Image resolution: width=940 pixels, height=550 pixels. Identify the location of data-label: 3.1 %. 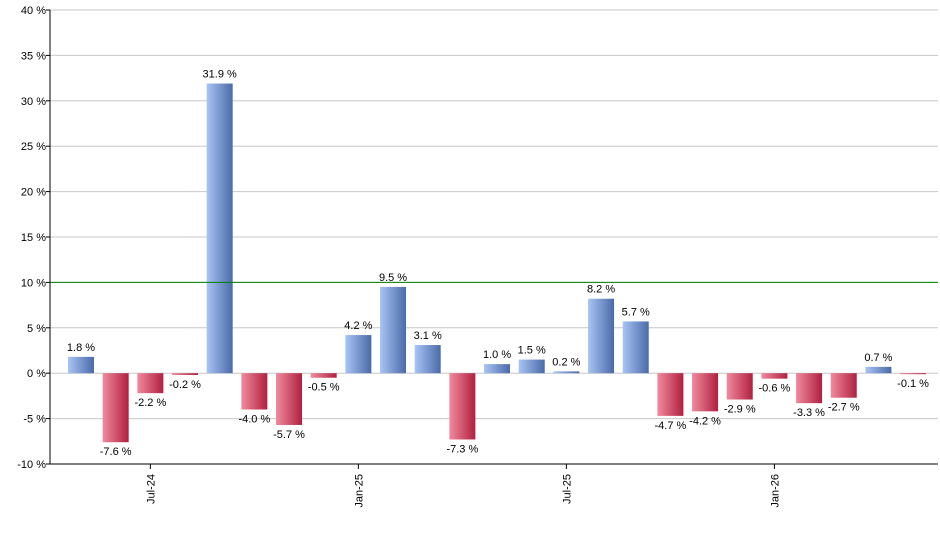
(428, 336).